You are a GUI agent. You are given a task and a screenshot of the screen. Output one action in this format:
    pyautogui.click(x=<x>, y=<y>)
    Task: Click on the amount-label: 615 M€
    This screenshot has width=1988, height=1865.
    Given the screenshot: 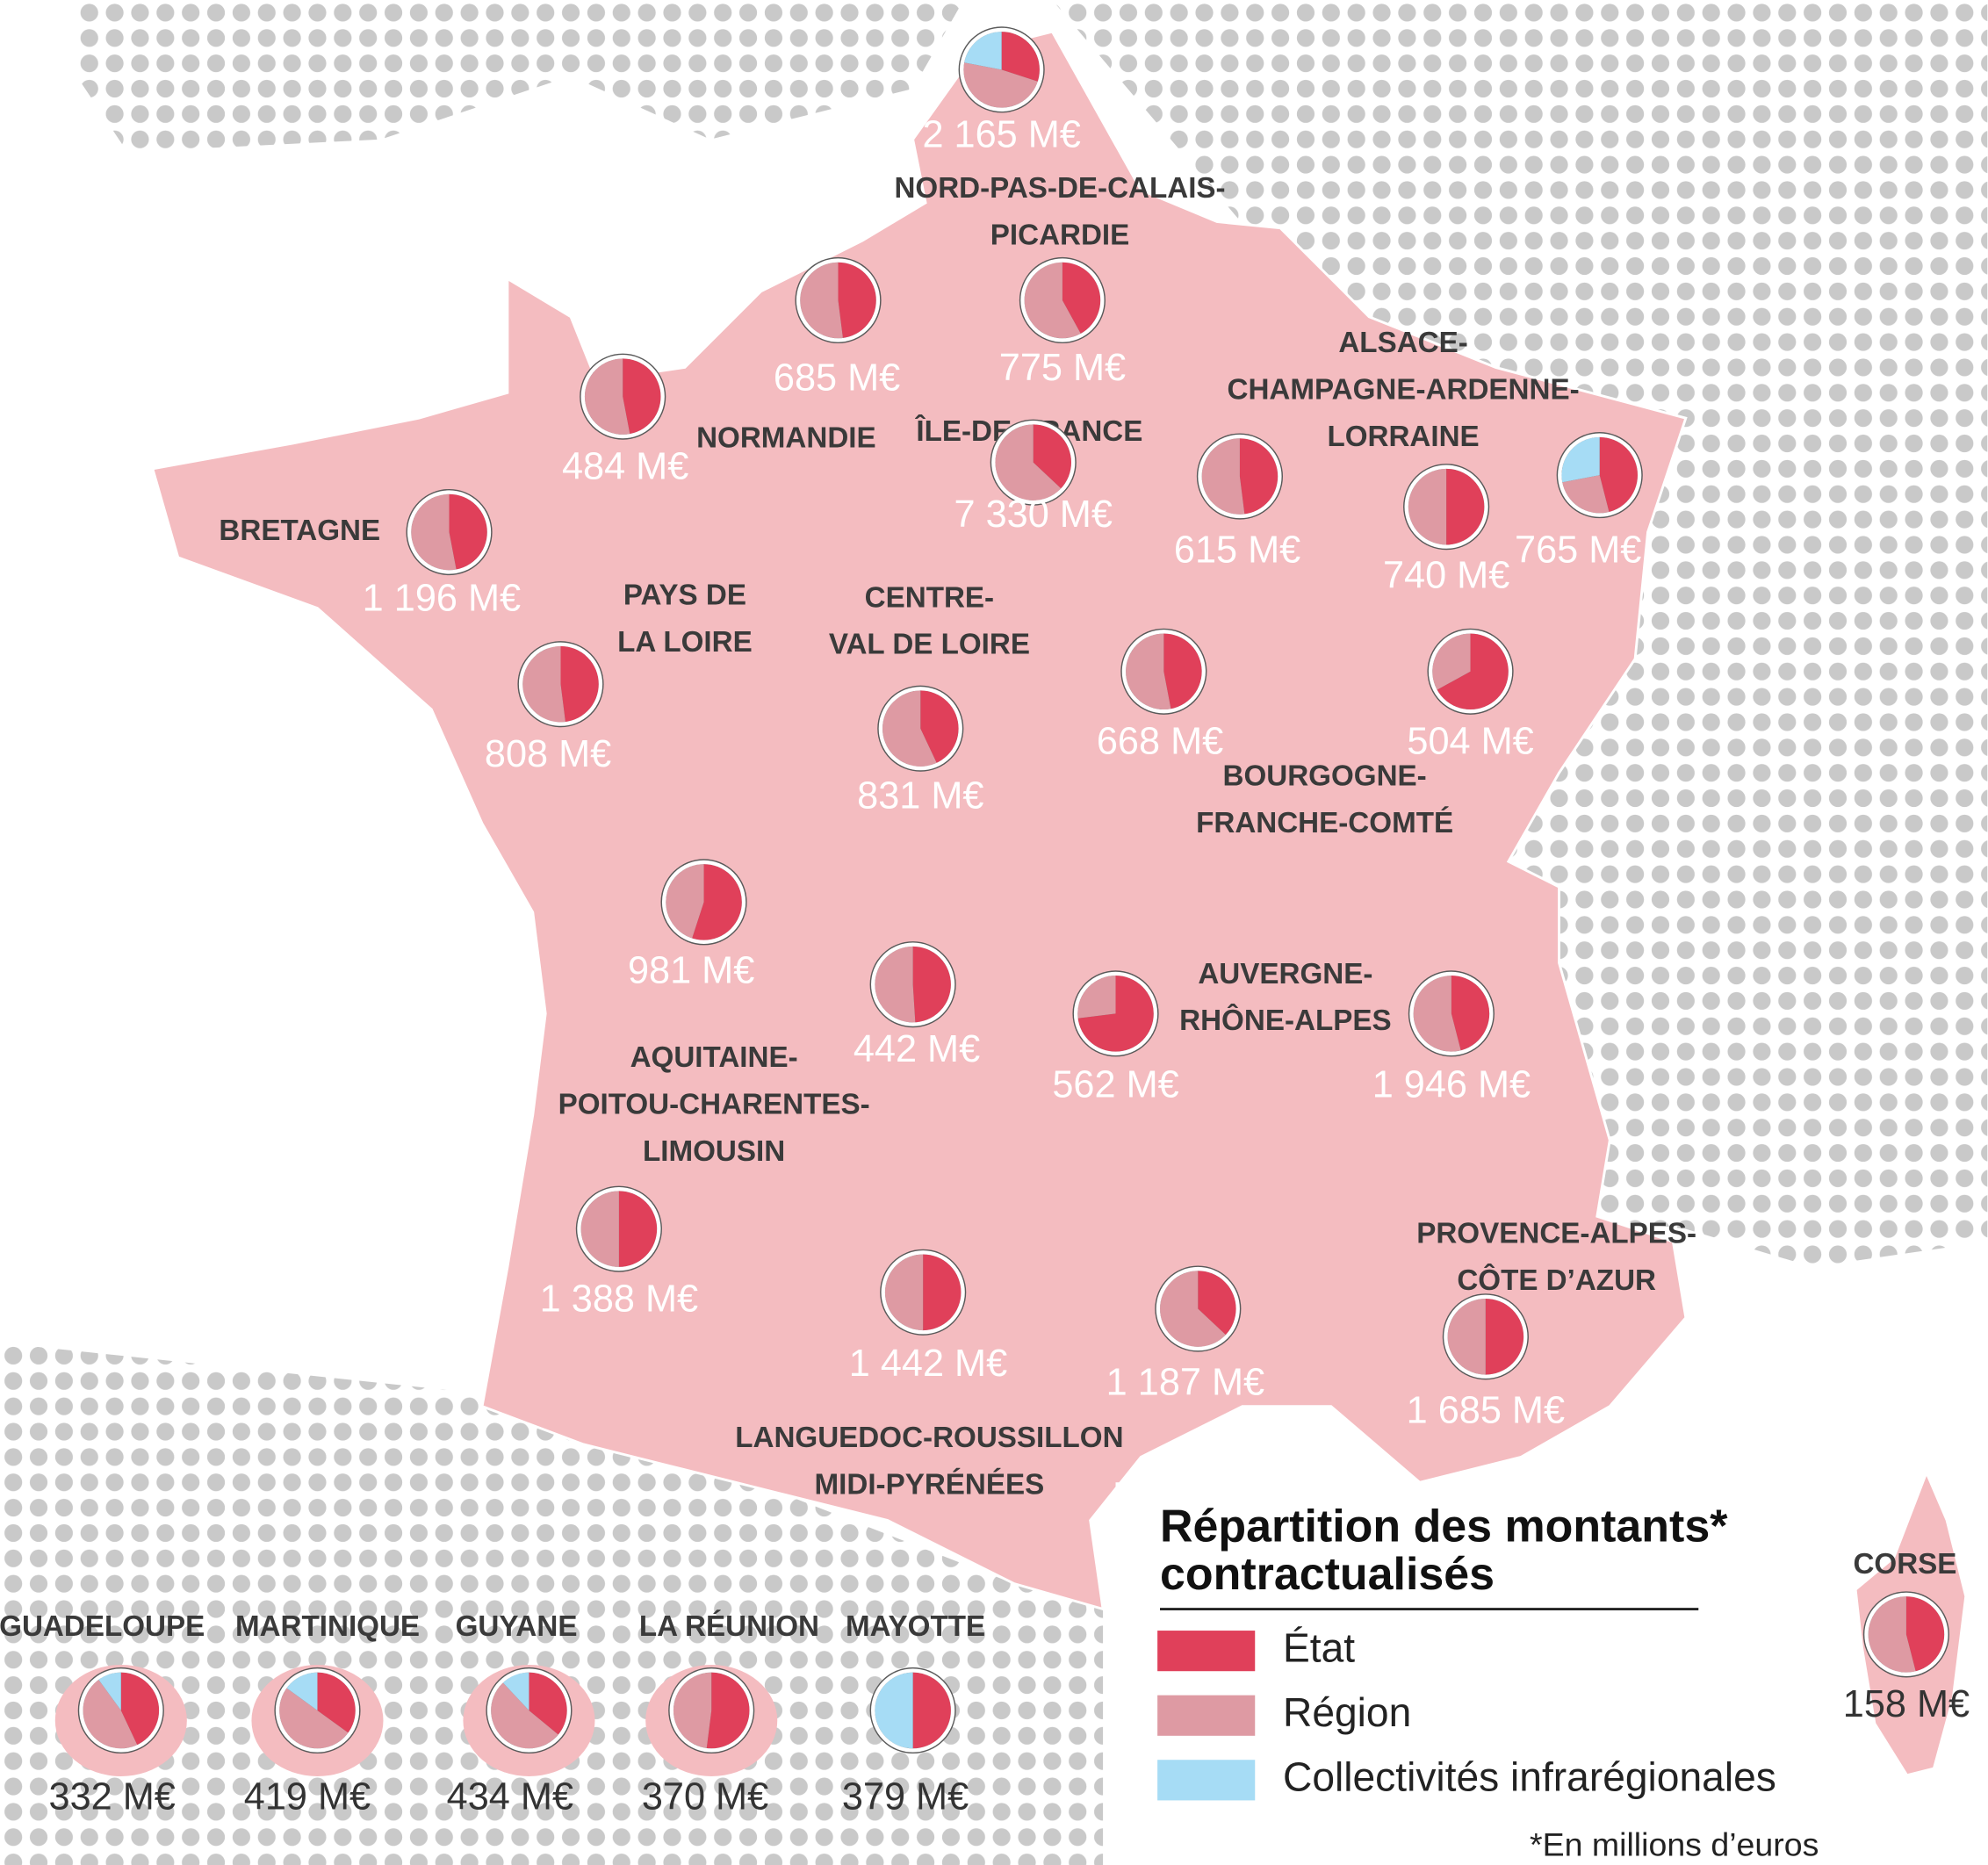 What is the action you would take?
    pyautogui.click(x=1237, y=550)
    